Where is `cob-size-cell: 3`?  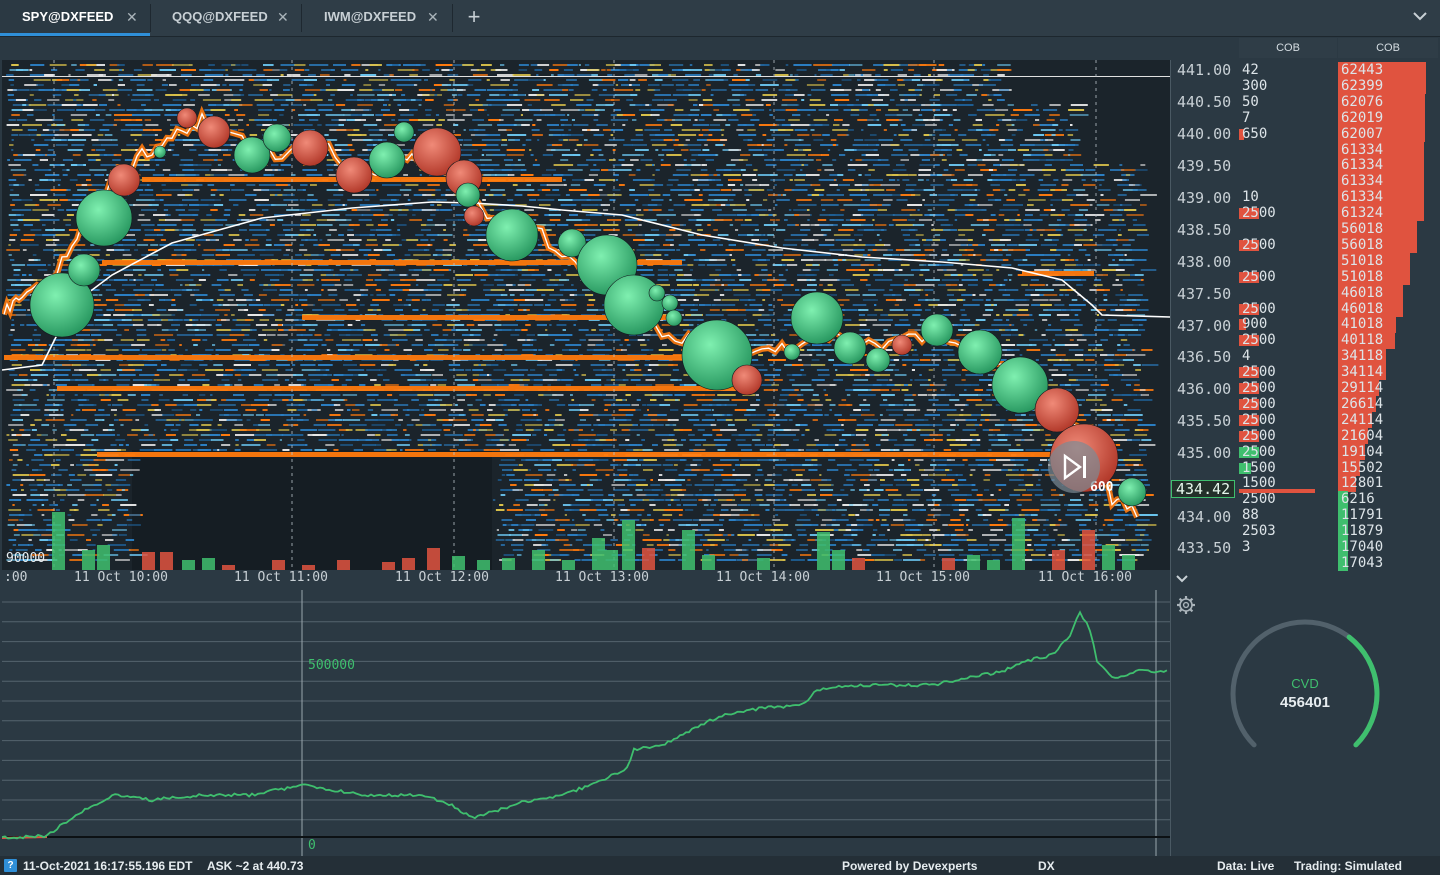
cob-size-cell: 3 is located at coordinates (1246, 547).